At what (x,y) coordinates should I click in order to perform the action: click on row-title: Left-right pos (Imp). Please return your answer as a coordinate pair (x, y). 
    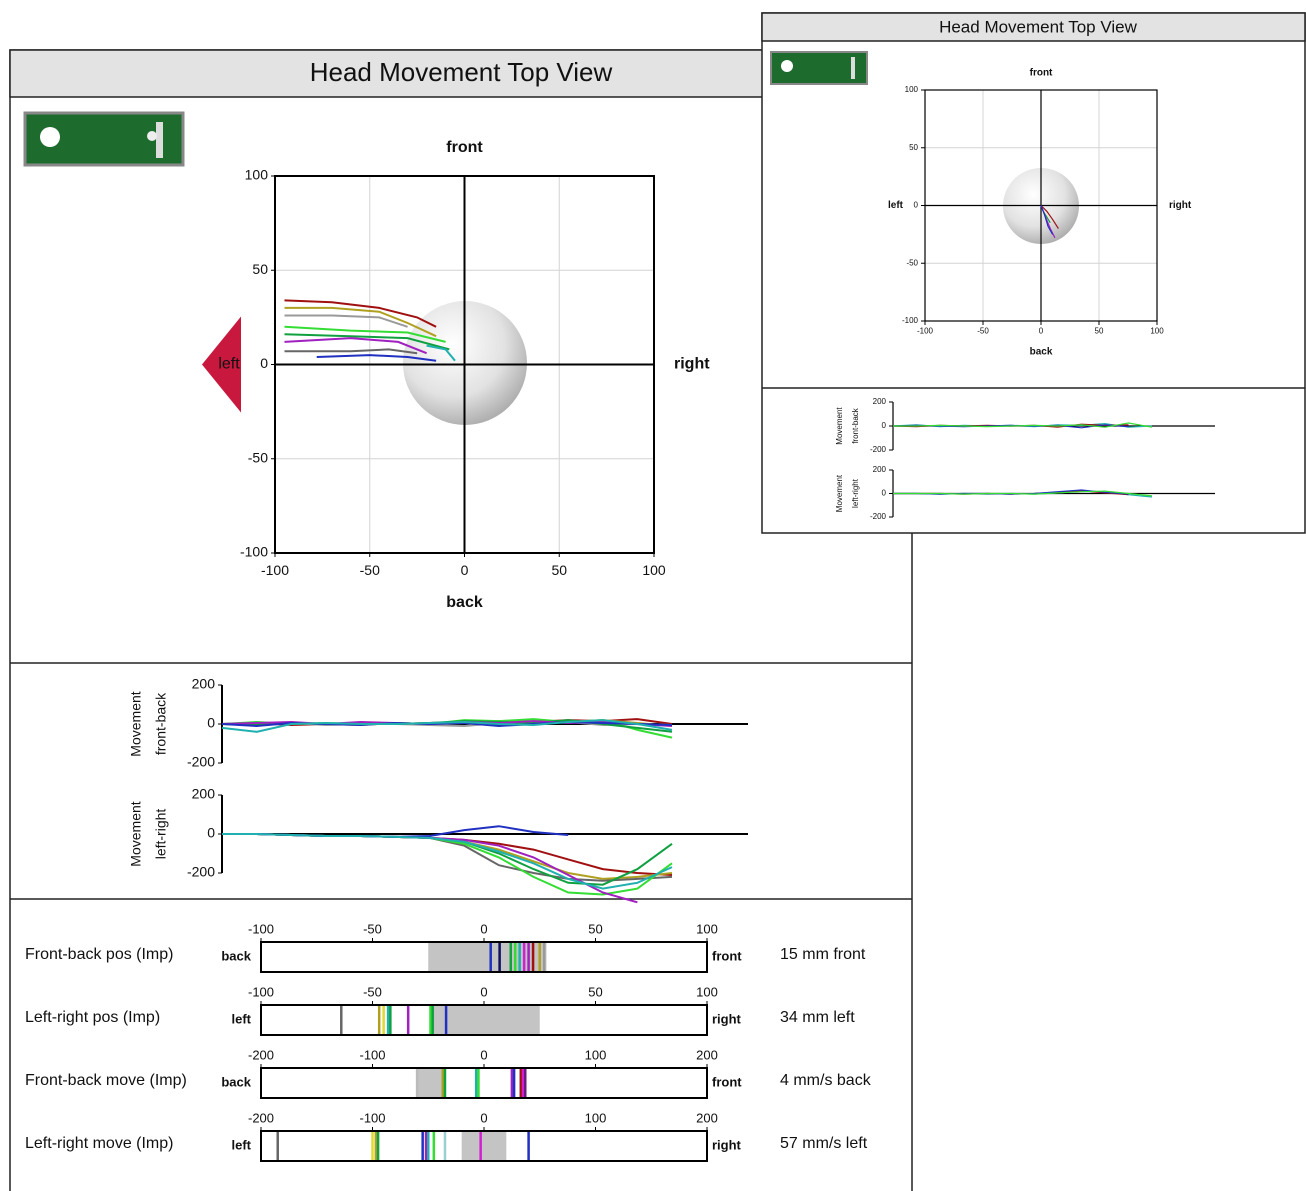
    Looking at the image, I should click on (92, 1017).